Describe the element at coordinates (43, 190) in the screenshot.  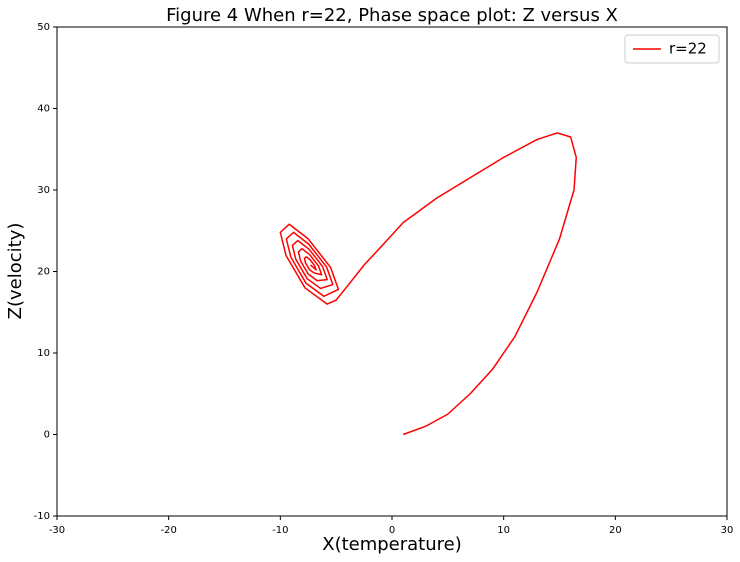
I see `y-tick-label: 30` at that location.